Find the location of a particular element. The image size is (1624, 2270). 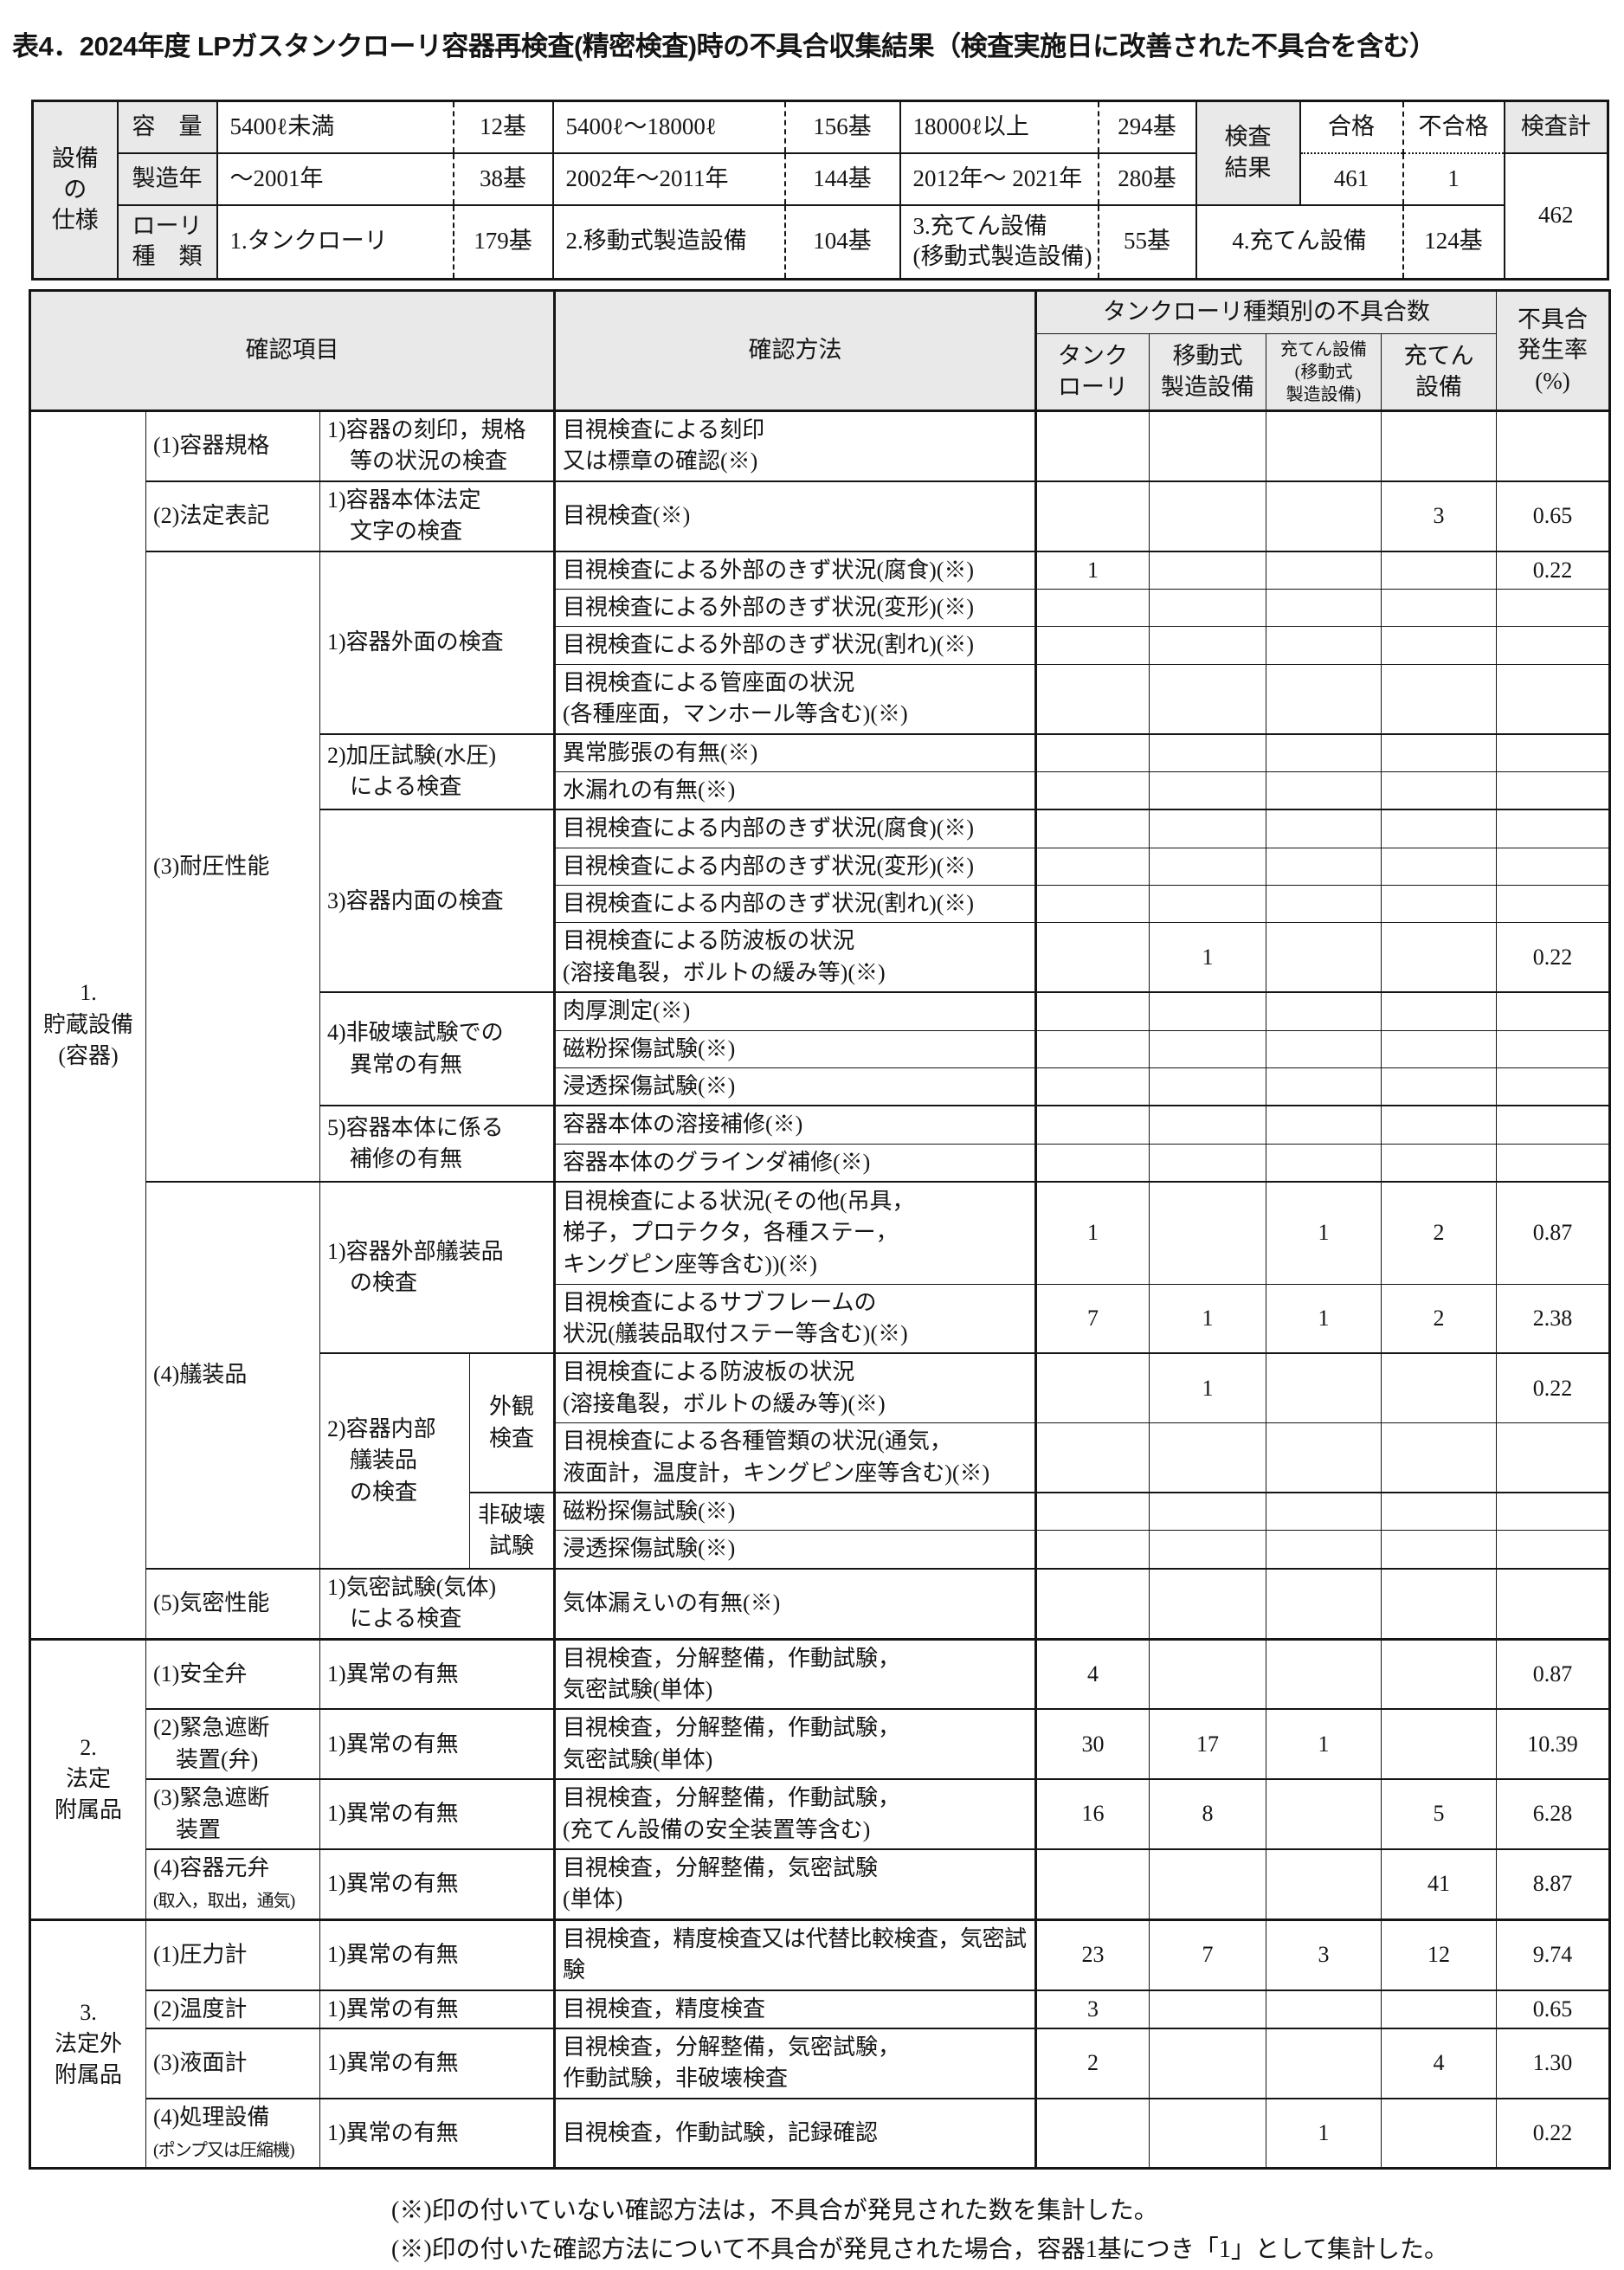

subitem-cell: 1)異常の有無 is located at coordinates (437, 1884).